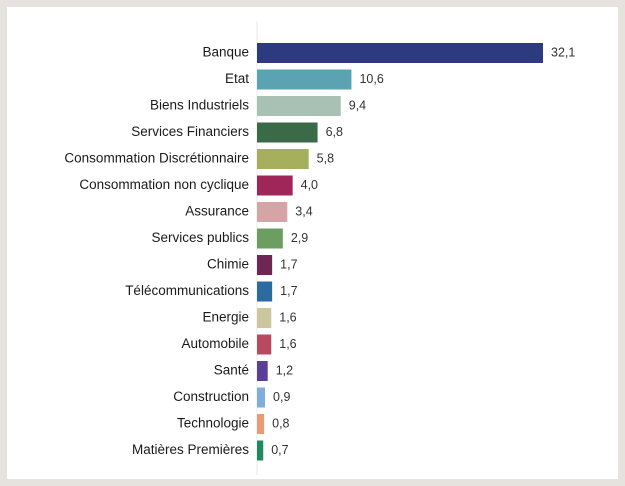 Image resolution: width=625 pixels, height=486 pixels. What do you see at coordinates (334, 132) in the screenshot?
I see `value-label: 6,8` at bounding box center [334, 132].